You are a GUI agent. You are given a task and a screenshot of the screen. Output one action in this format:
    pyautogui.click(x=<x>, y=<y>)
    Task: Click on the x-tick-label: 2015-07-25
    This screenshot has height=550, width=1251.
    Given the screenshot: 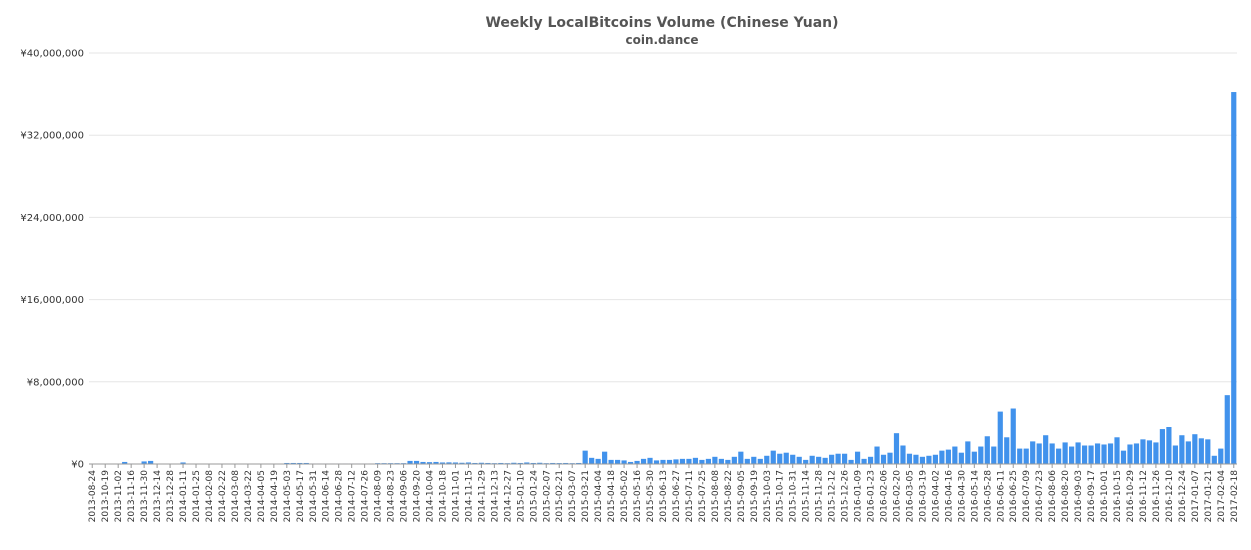 What is the action you would take?
    pyautogui.click(x=703, y=496)
    